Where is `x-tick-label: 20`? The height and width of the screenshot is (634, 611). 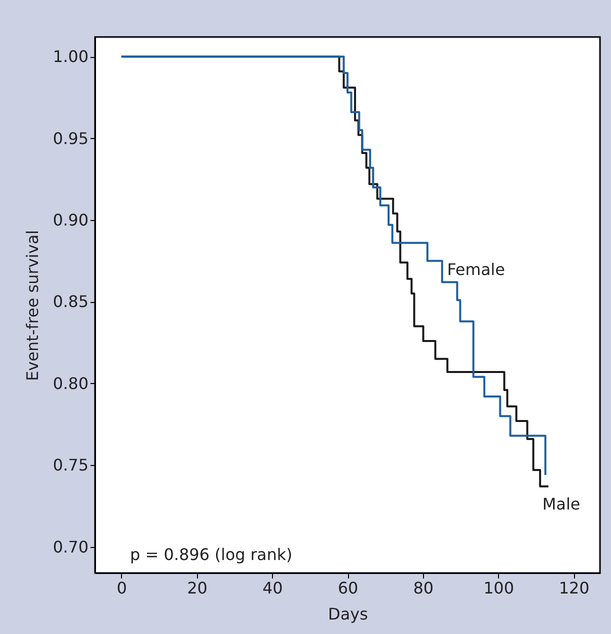 x-tick-label: 20 is located at coordinates (197, 588).